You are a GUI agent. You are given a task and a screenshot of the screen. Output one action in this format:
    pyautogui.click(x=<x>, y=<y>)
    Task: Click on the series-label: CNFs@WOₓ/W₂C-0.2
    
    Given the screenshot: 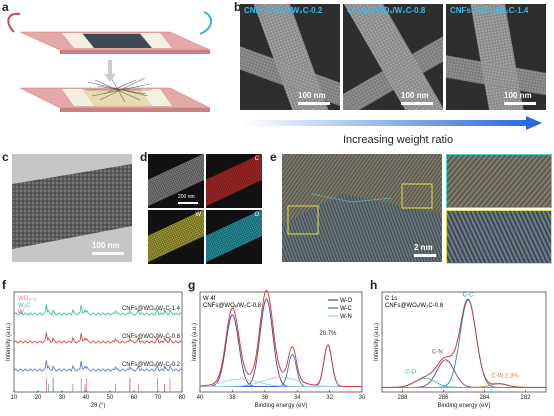 What is the action you would take?
    pyautogui.click(x=151, y=365)
    